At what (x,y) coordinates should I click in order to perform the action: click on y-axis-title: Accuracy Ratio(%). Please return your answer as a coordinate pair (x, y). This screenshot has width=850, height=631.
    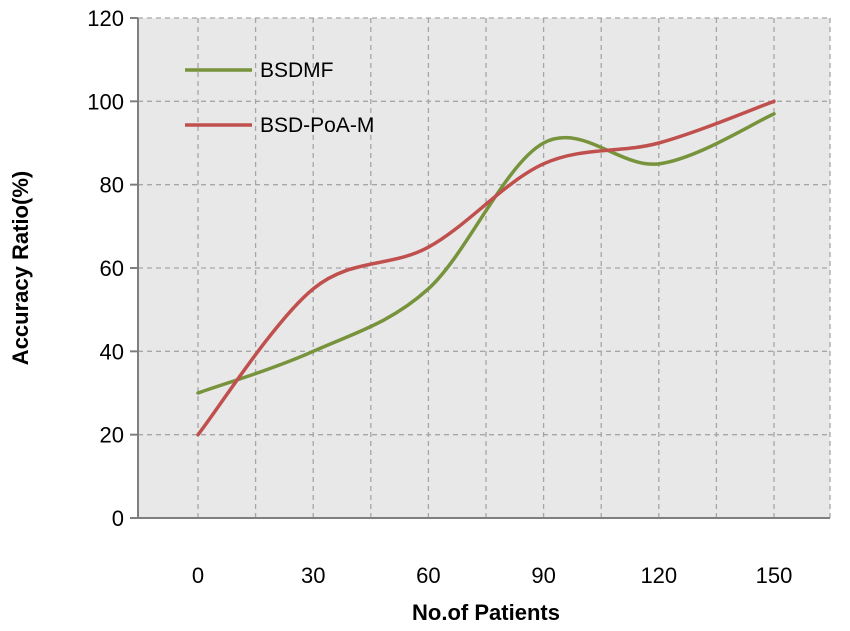
    Looking at the image, I should click on (20, 268).